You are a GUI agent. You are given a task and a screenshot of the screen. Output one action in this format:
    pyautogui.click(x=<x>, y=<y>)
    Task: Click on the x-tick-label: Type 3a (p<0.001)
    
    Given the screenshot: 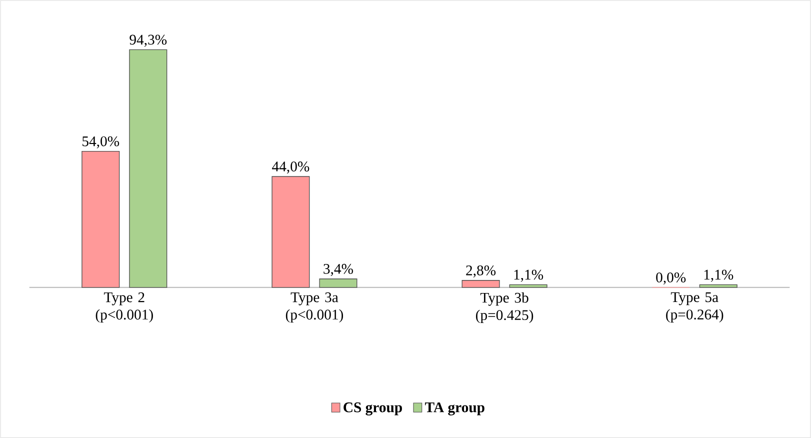 What is the action you would take?
    pyautogui.click(x=315, y=307)
    